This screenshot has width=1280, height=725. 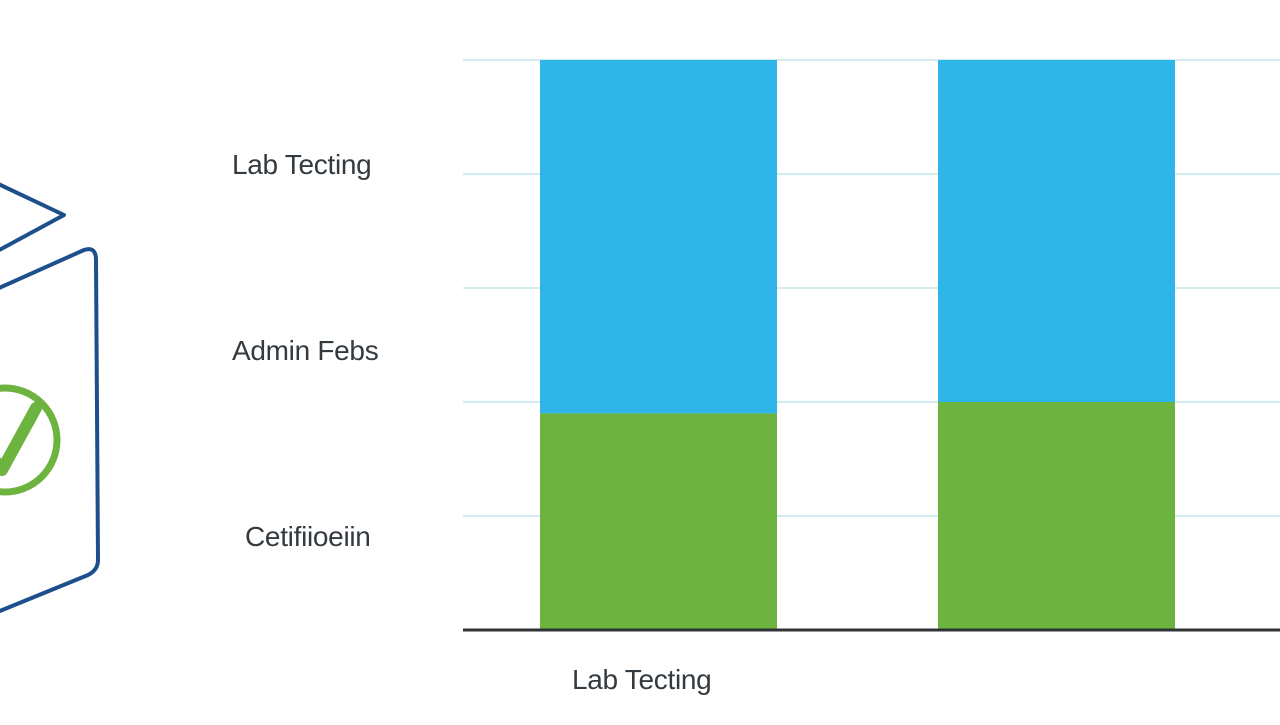 What do you see at coordinates (642, 679) in the screenshot?
I see `x-category-label-1: Lab Tecting` at bounding box center [642, 679].